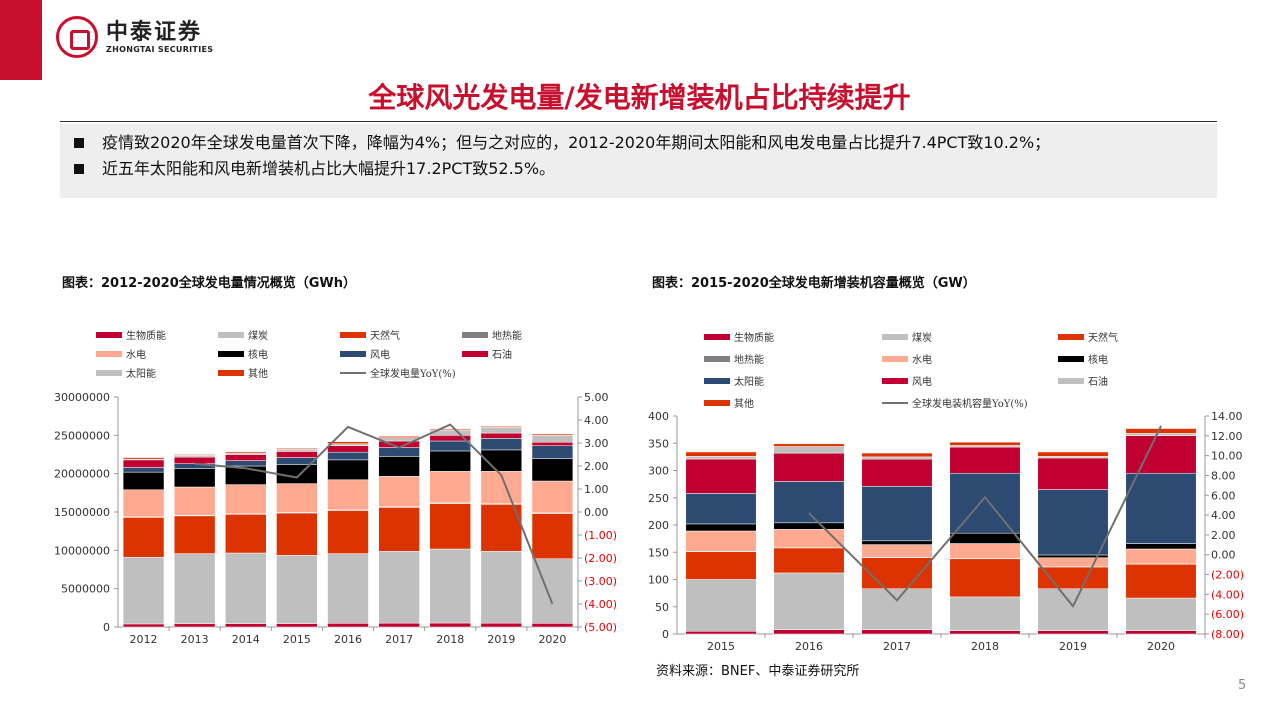  What do you see at coordinates (645, 169) in the screenshot?
I see `bullet-item: 近五年太阳能和风电新增装机占比大幅提升17.2PCT致52.5%。` at bounding box center [645, 169].